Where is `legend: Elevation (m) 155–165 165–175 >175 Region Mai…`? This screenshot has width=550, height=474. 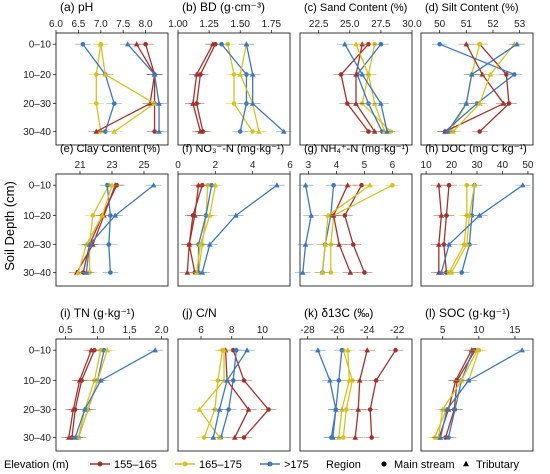 legend: Elevation (m) 155–165 165–175 >175 Region Mai… is located at coordinates (261, 465).